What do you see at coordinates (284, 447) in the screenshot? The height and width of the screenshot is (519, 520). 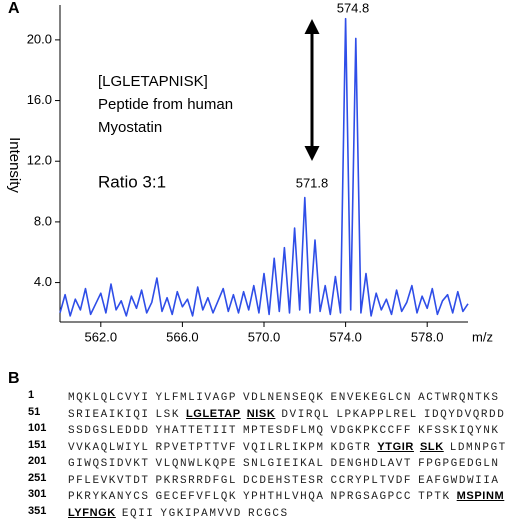 I see `sequence-block: VQILRLIKPM` at bounding box center [284, 447].